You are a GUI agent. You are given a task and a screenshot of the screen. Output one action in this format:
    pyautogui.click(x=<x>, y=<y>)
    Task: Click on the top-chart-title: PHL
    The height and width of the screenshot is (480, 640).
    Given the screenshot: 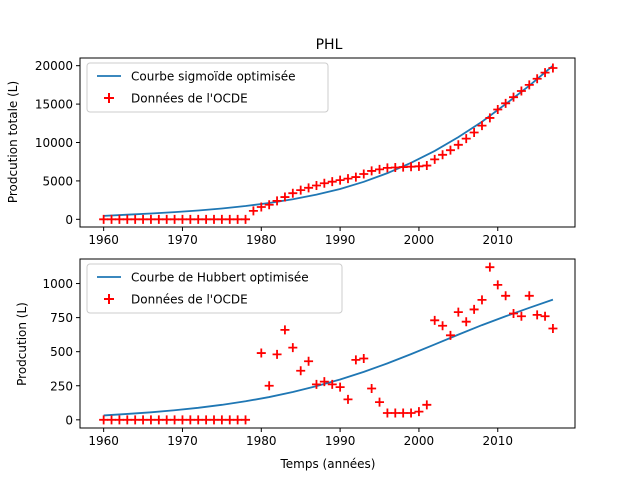 What is the action you would take?
    pyautogui.click(x=329, y=45)
    